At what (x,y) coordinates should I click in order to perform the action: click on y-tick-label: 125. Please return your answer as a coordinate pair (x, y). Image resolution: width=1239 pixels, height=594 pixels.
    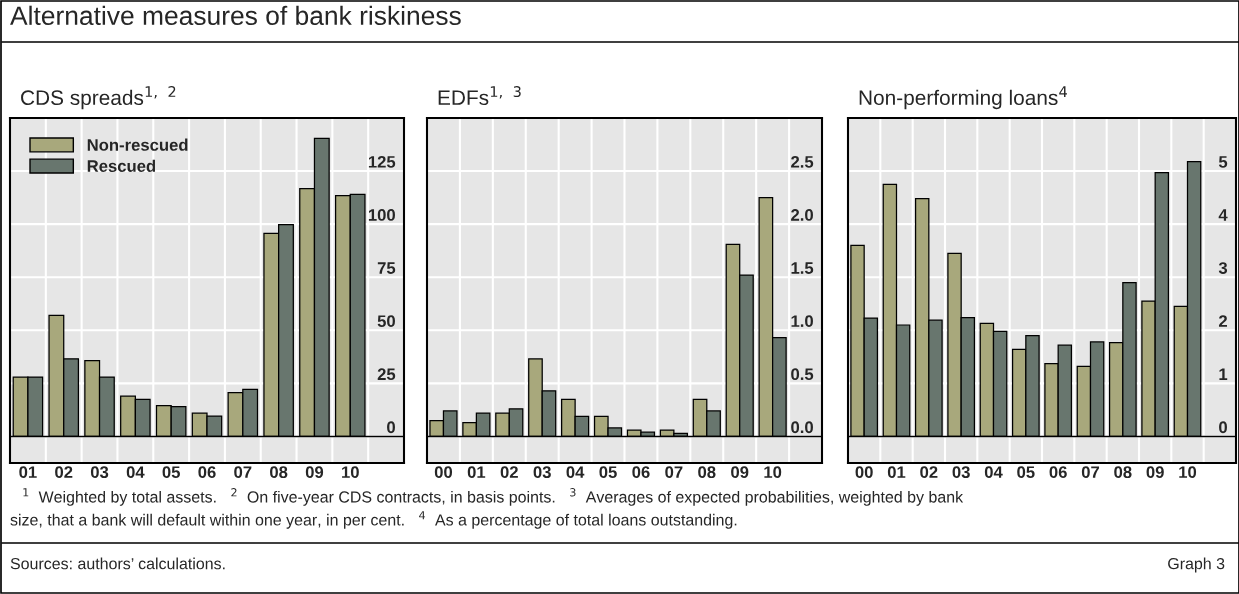
    Looking at the image, I should click on (382, 161).